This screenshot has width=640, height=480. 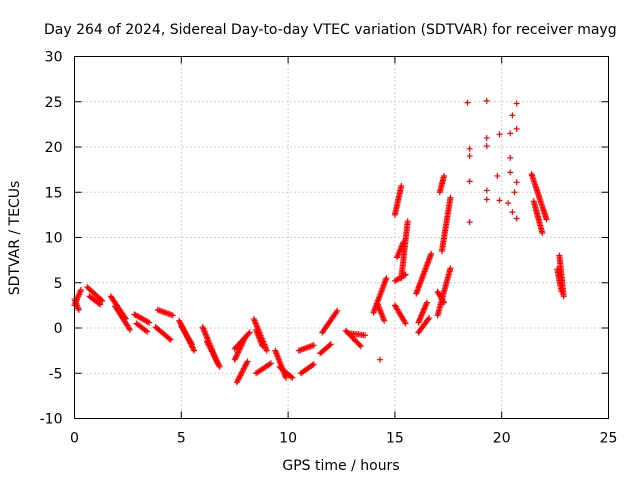 I want to click on x-tick-label: 15, so click(x=395, y=439).